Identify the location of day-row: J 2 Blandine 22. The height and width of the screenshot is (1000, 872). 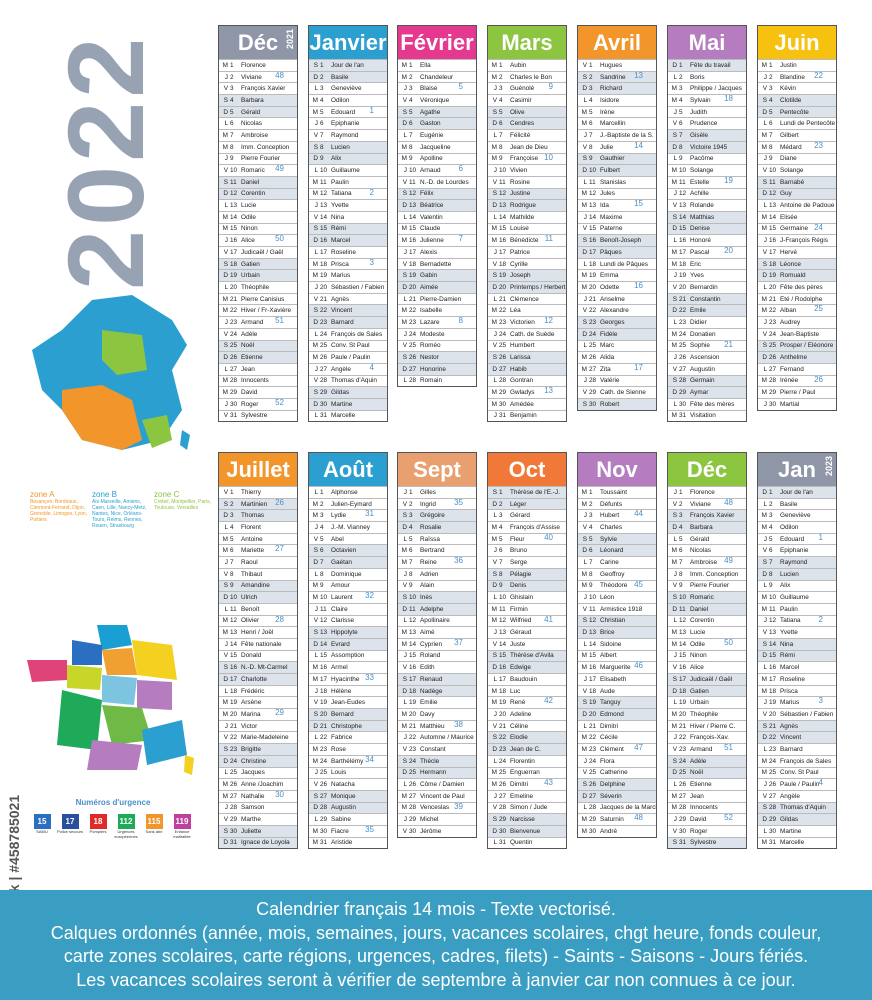
(797, 76).